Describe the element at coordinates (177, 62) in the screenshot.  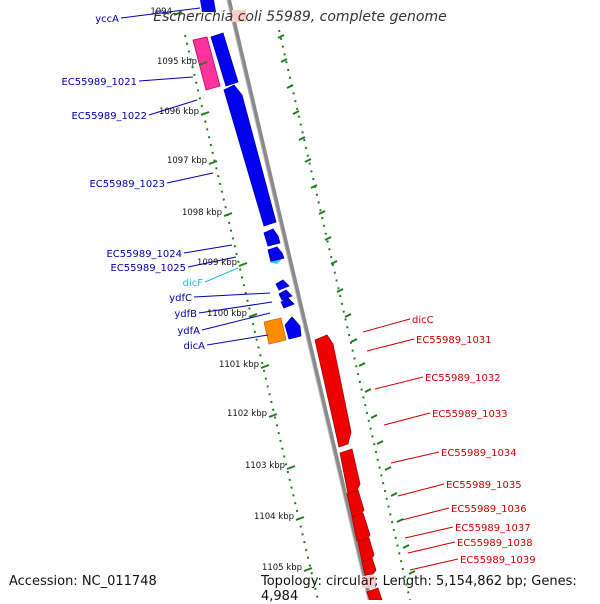
I see `tick-label: 1095 kbp` at that location.